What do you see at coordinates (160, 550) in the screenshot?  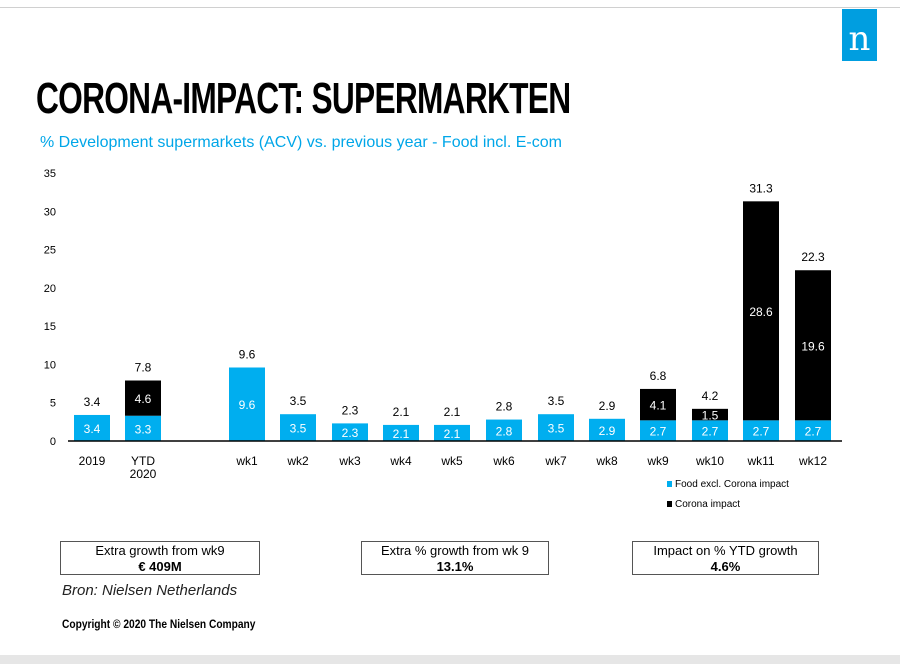 I see `kpi-label: Extra growth from wk9` at bounding box center [160, 550].